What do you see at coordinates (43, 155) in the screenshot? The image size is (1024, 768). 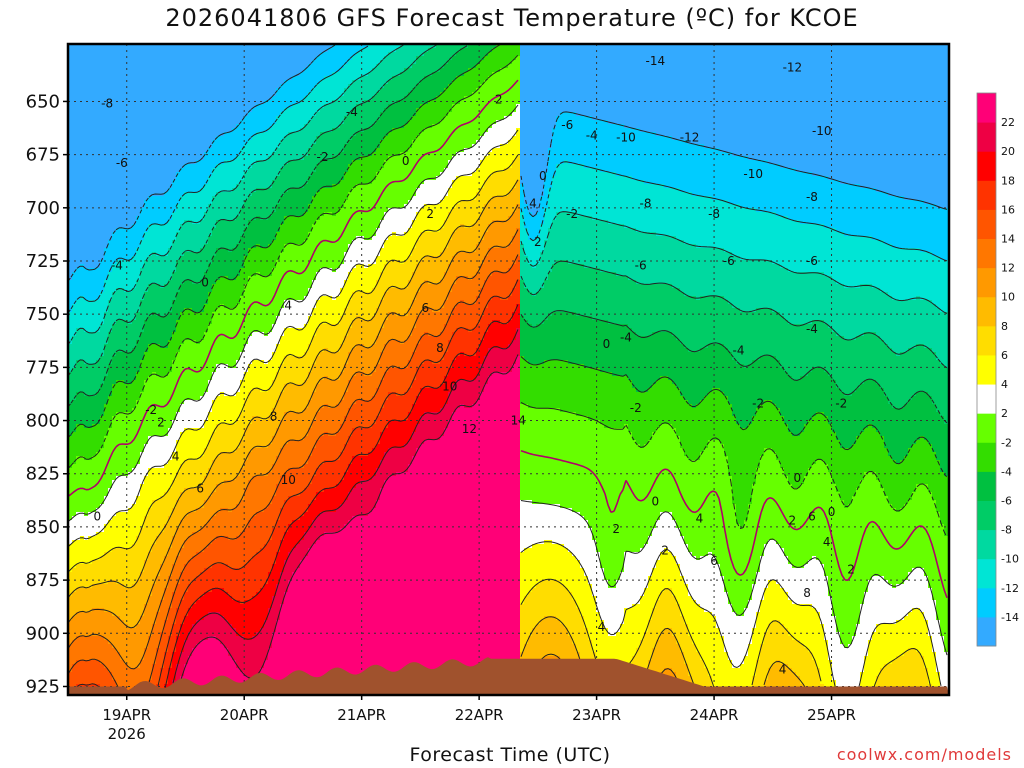 I see `y-tick-label: 675` at bounding box center [43, 155].